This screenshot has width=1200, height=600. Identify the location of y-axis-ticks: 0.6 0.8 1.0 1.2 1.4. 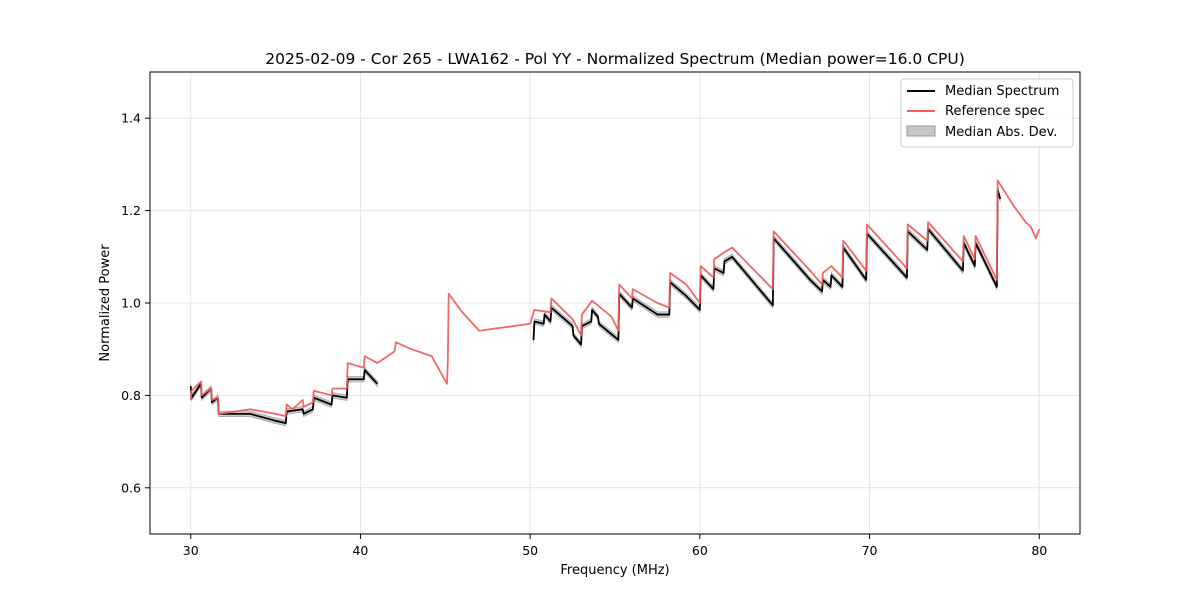
(135, 303).